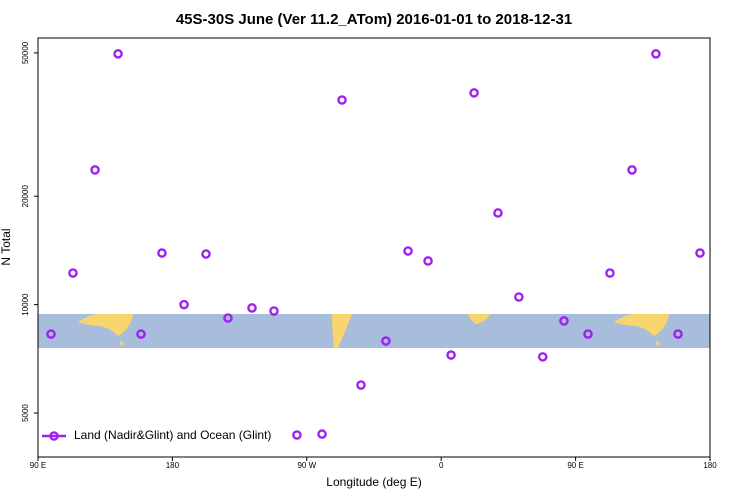 The height and width of the screenshot is (500, 750). Describe the element at coordinates (373, 482) in the screenshot. I see `x-axis-label: Longitude (deg E)` at that location.